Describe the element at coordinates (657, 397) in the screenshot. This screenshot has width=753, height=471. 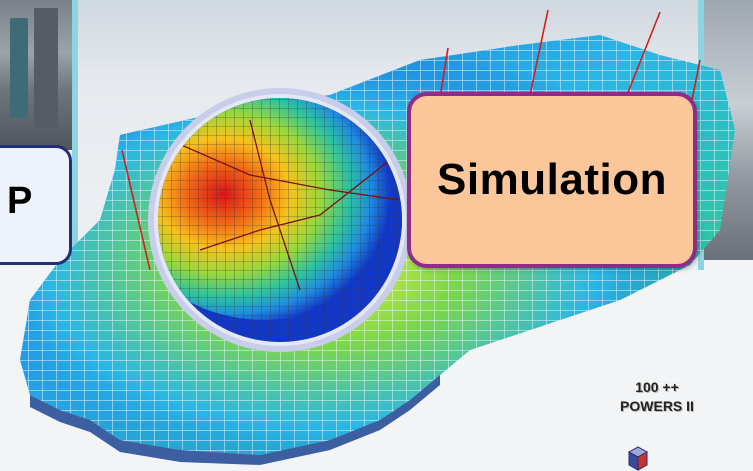
I see `software-label: 100 ++ POWERS II` at that location.